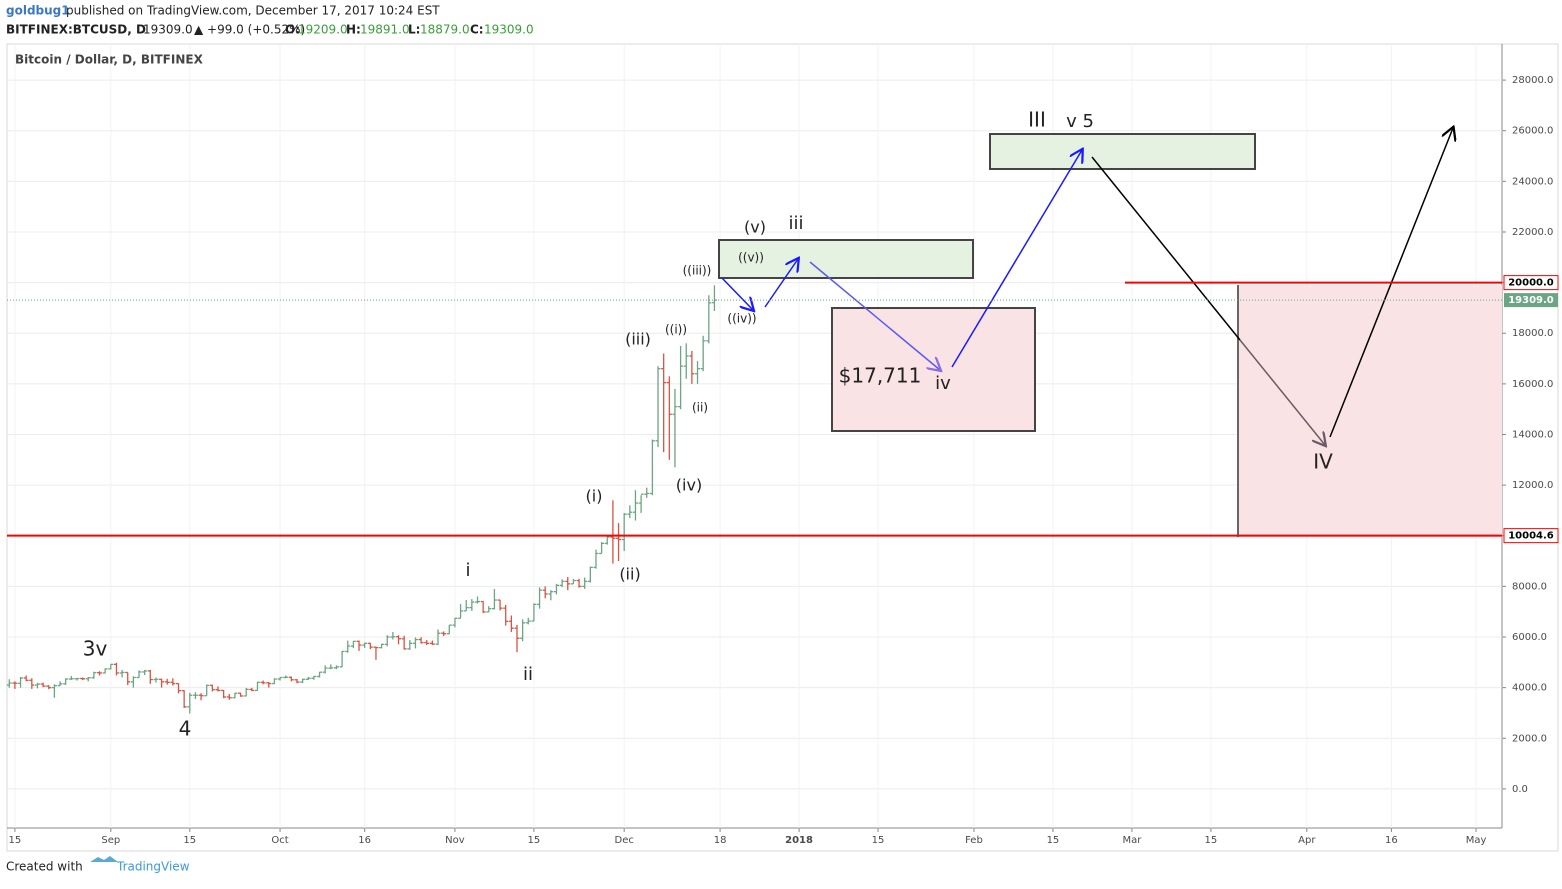 Image resolution: width=1562 pixels, height=889 pixels. What do you see at coordinates (1307, 840) in the screenshot?
I see `x-tick-label: Apr` at bounding box center [1307, 840].